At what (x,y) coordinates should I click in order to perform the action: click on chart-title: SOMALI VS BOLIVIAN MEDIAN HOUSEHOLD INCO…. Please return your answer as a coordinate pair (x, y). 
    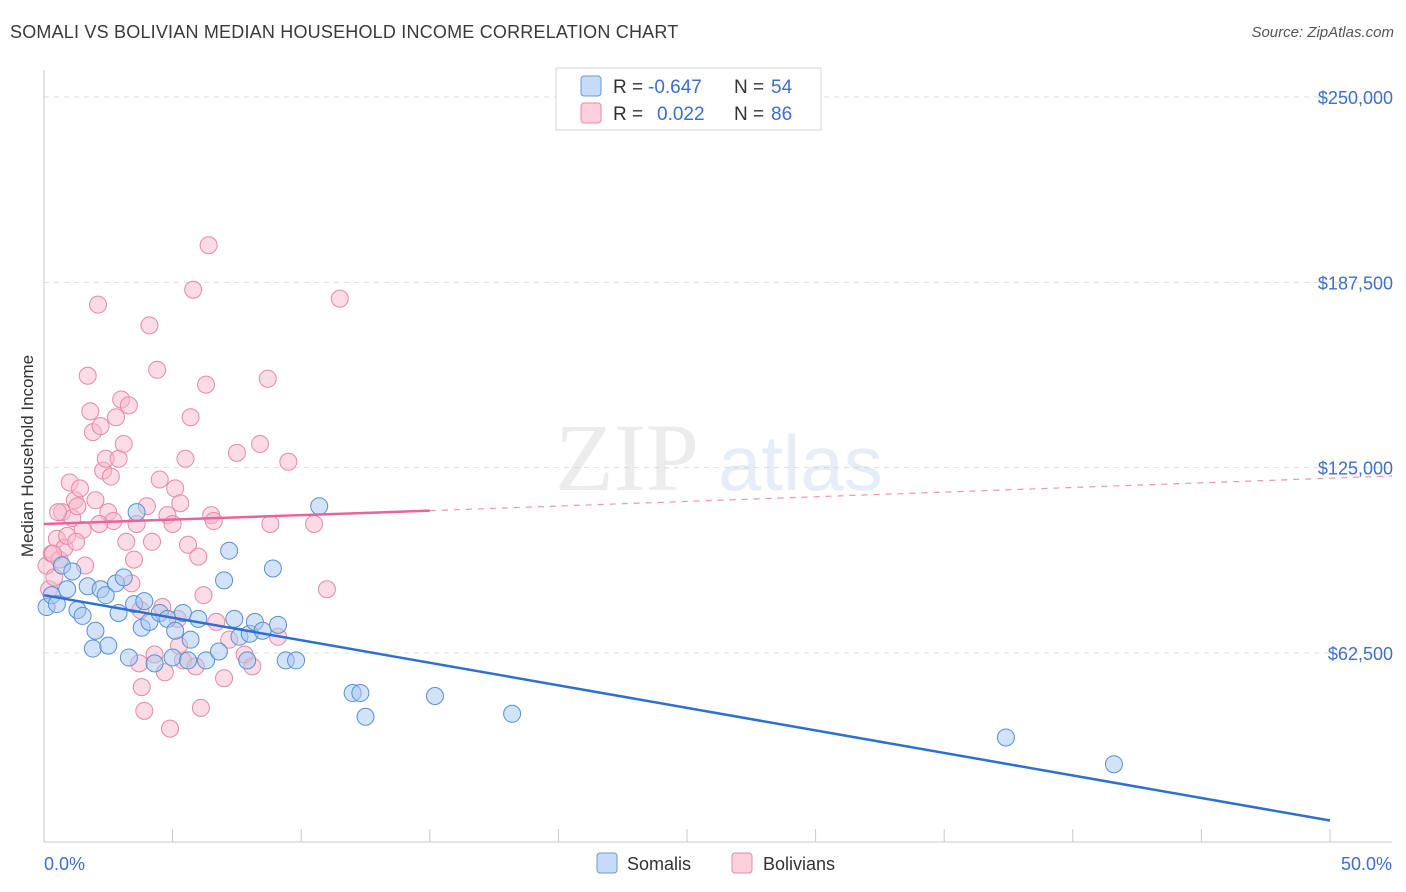
    Looking at the image, I should click on (344, 32).